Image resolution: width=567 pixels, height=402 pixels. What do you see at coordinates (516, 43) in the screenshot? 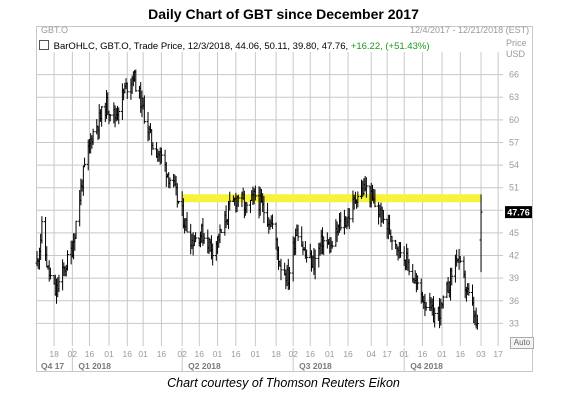
I see `price-axis-label: Price` at bounding box center [516, 43].